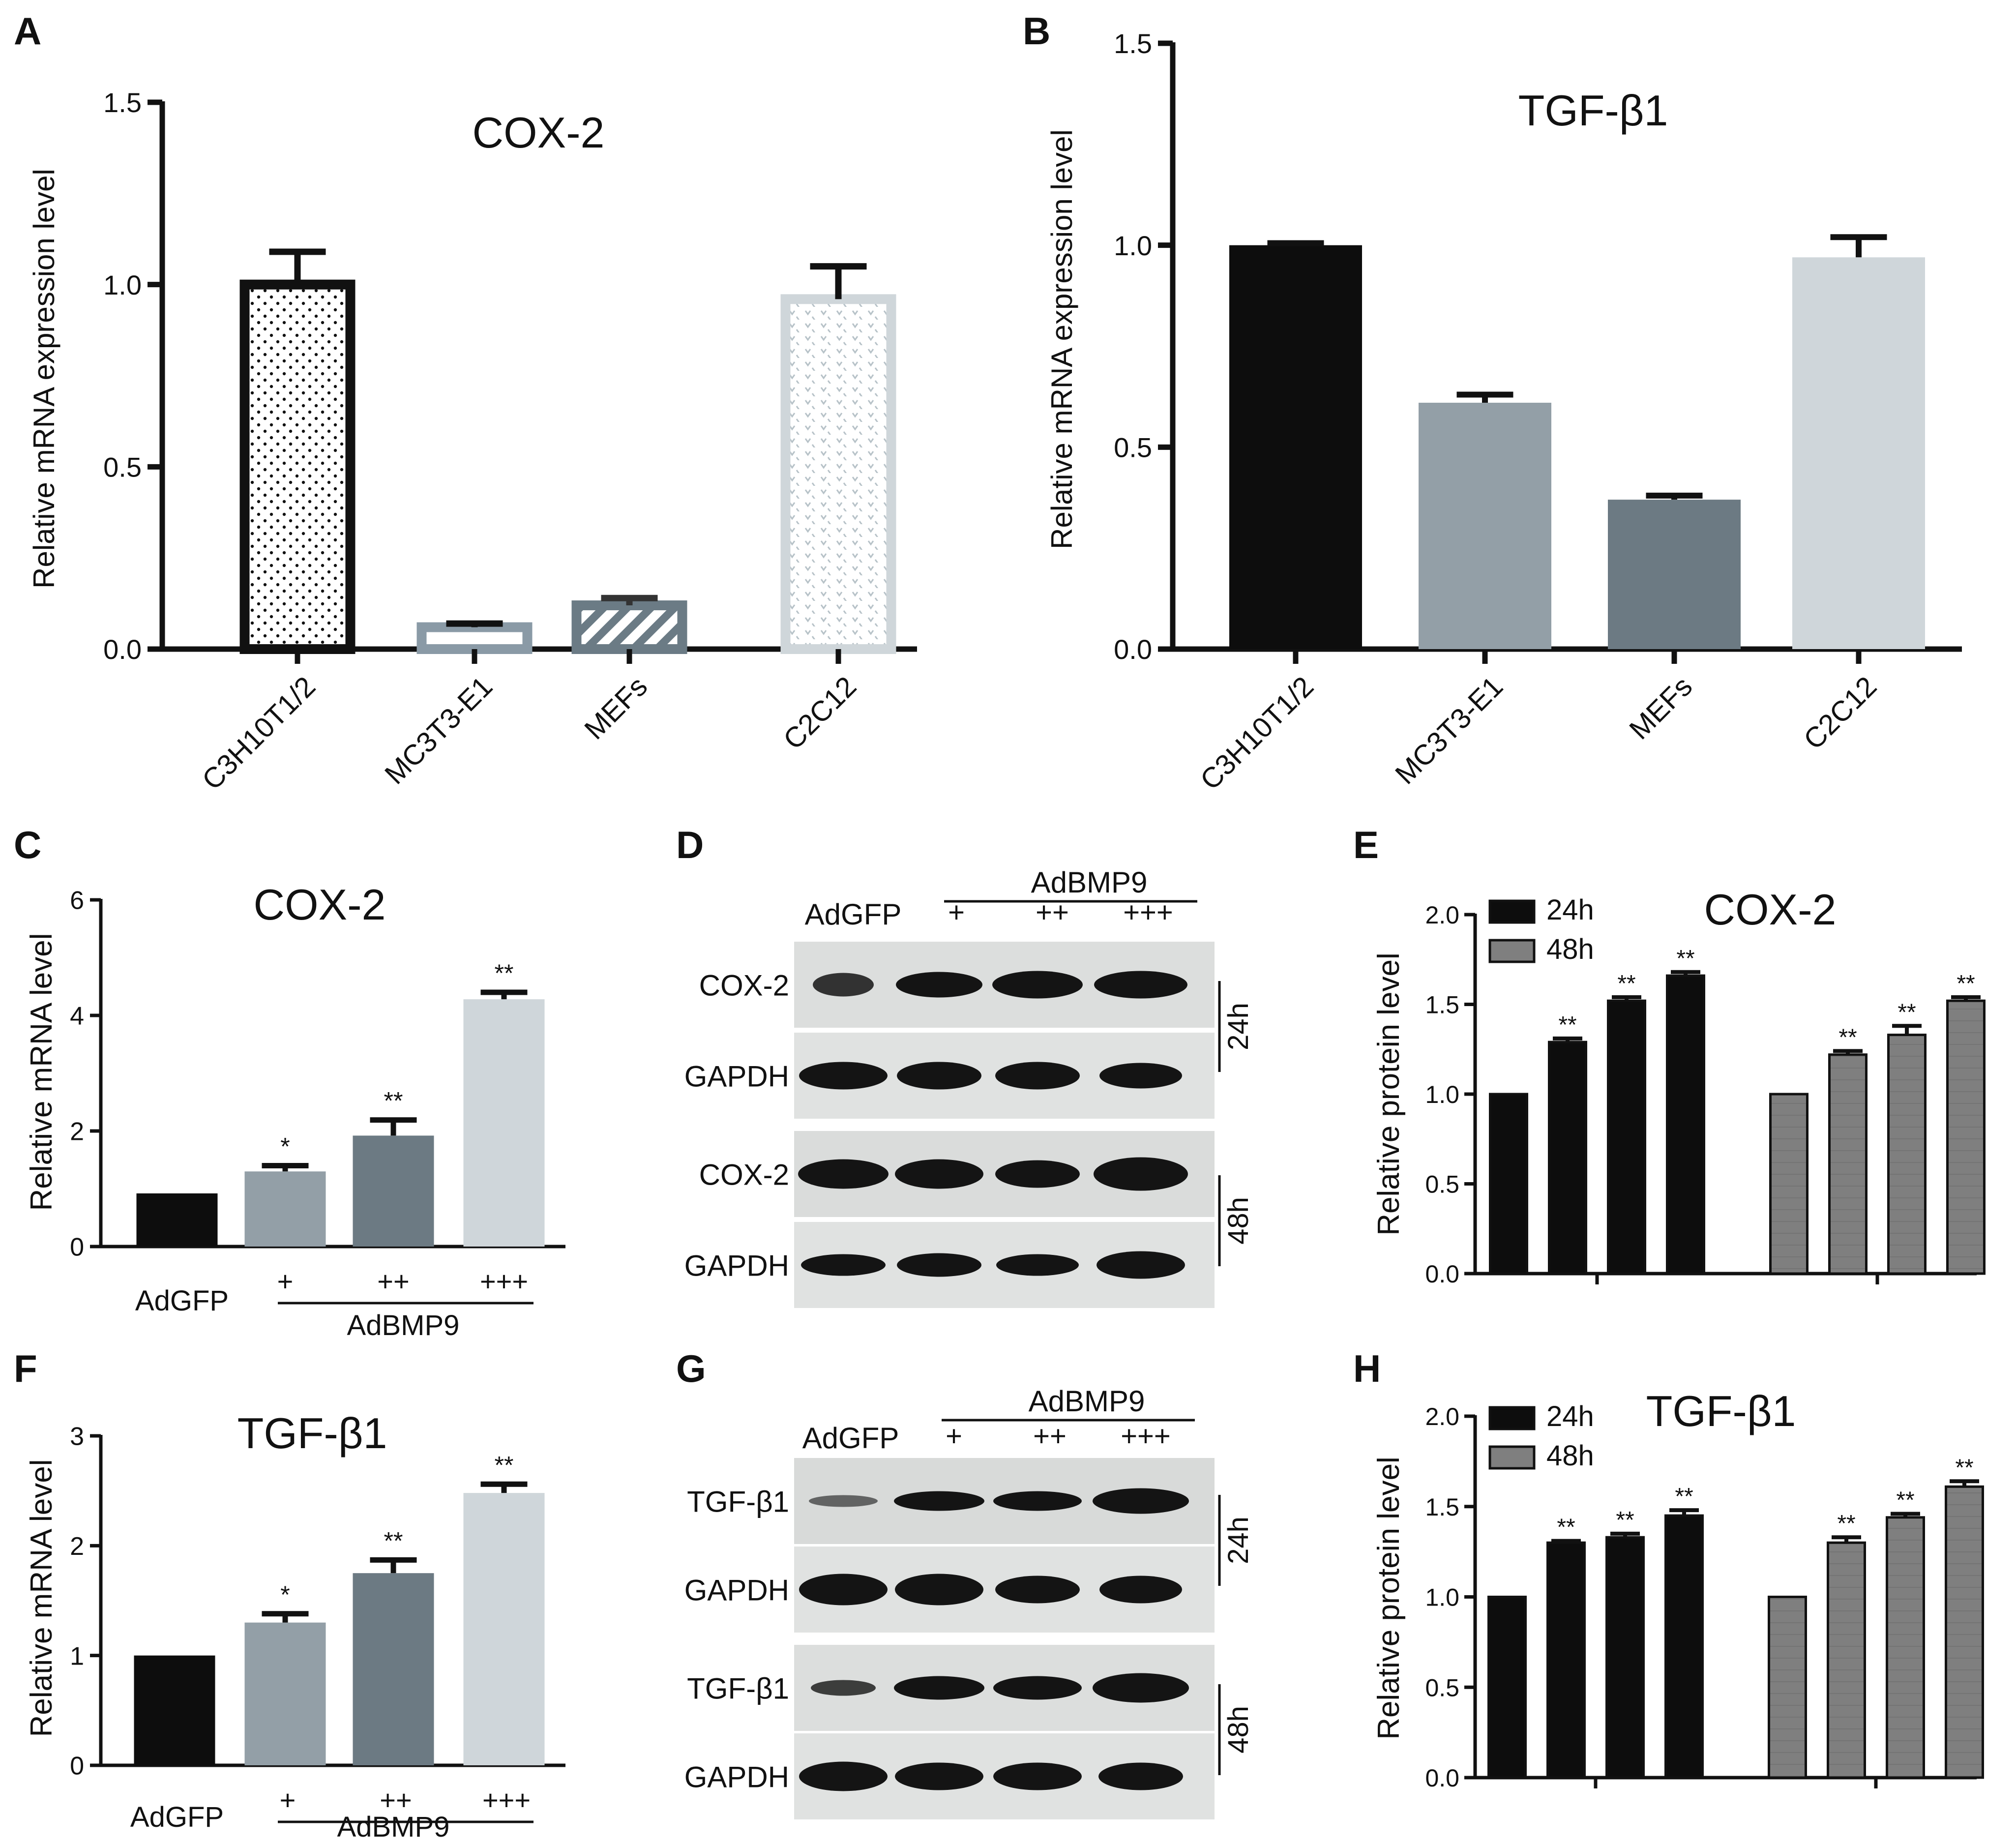 The height and width of the screenshot is (1844, 2016). What do you see at coordinates (77, 1437) in the screenshot?
I see `y-tick-label: 3` at bounding box center [77, 1437].